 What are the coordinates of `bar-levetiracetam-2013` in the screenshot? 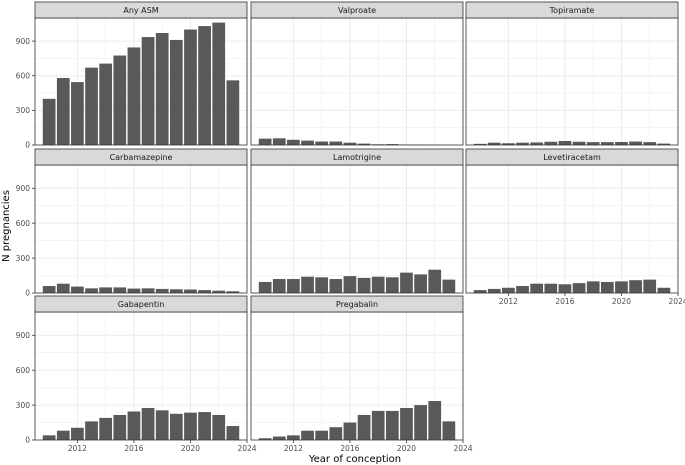 It's located at (522, 289).